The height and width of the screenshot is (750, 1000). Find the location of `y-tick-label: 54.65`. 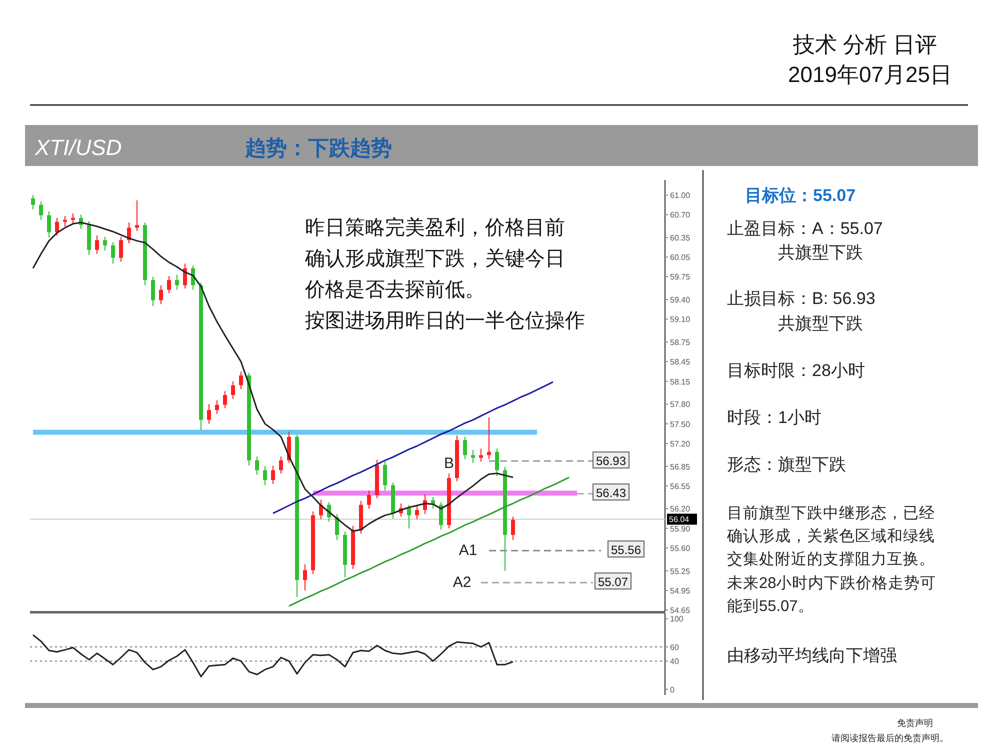

y-tick-label: 54.65 is located at coordinates (680, 611).